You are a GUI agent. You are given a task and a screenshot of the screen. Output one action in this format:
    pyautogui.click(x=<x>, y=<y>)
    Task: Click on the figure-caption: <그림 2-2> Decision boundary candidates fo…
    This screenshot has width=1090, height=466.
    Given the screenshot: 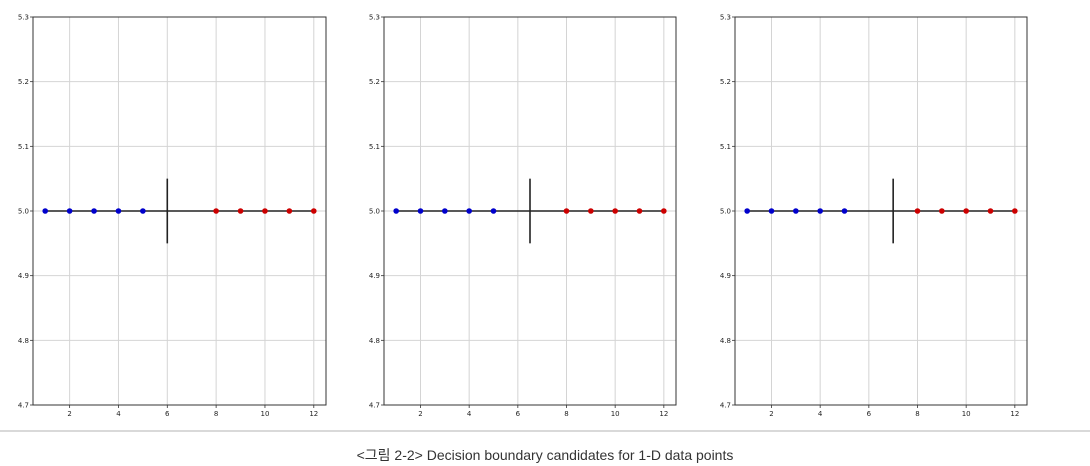 What is the action you would take?
    pyautogui.click(x=545, y=455)
    